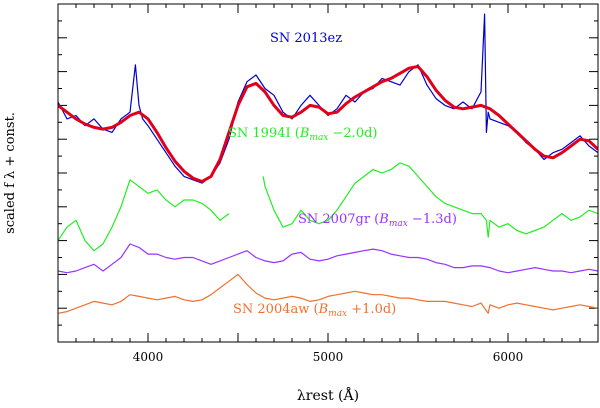 The height and width of the screenshot is (408, 600). What do you see at coordinates (148, 357) in the screenshot?
I see `x-tick-label: 4000` at bounding box center [148, 357].